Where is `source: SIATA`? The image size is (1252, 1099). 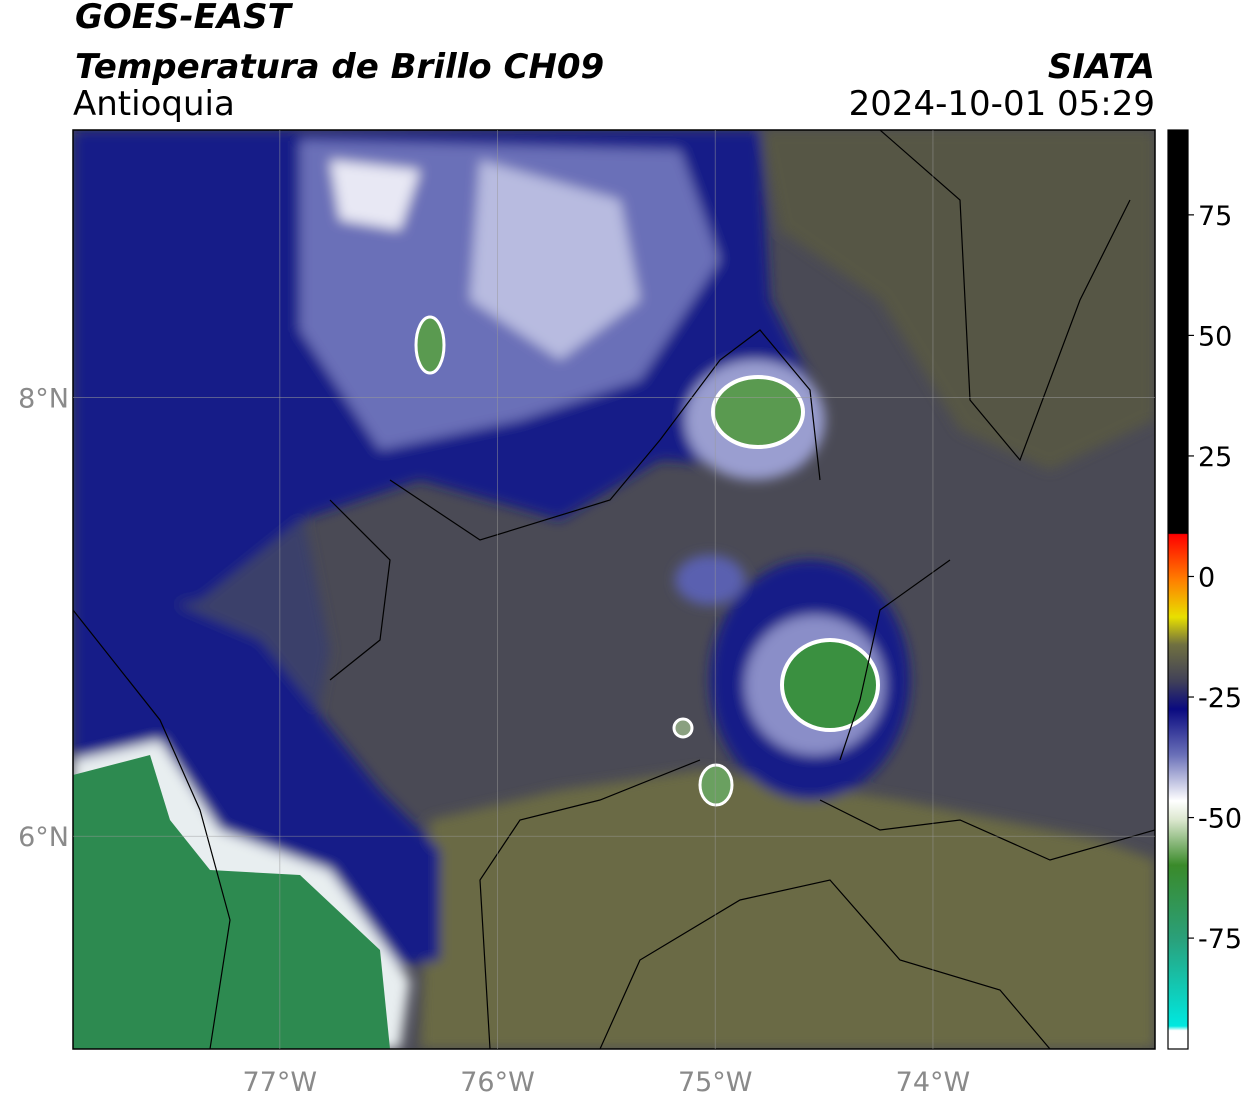 source: SIATA is located at coordinates (1101, 67).